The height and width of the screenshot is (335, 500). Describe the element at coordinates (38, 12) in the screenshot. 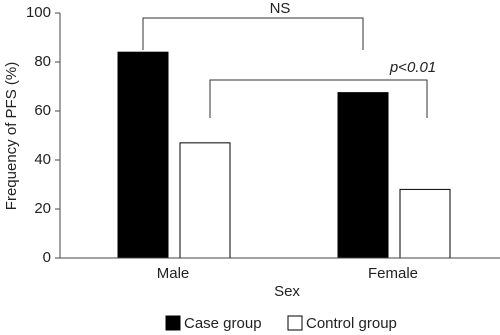

I see `y-tick-label: 100` at that location.